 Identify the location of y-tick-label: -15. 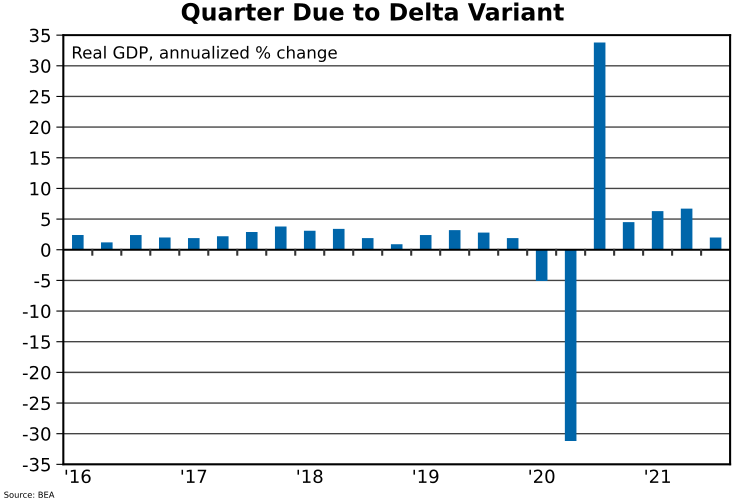
(36, 342).